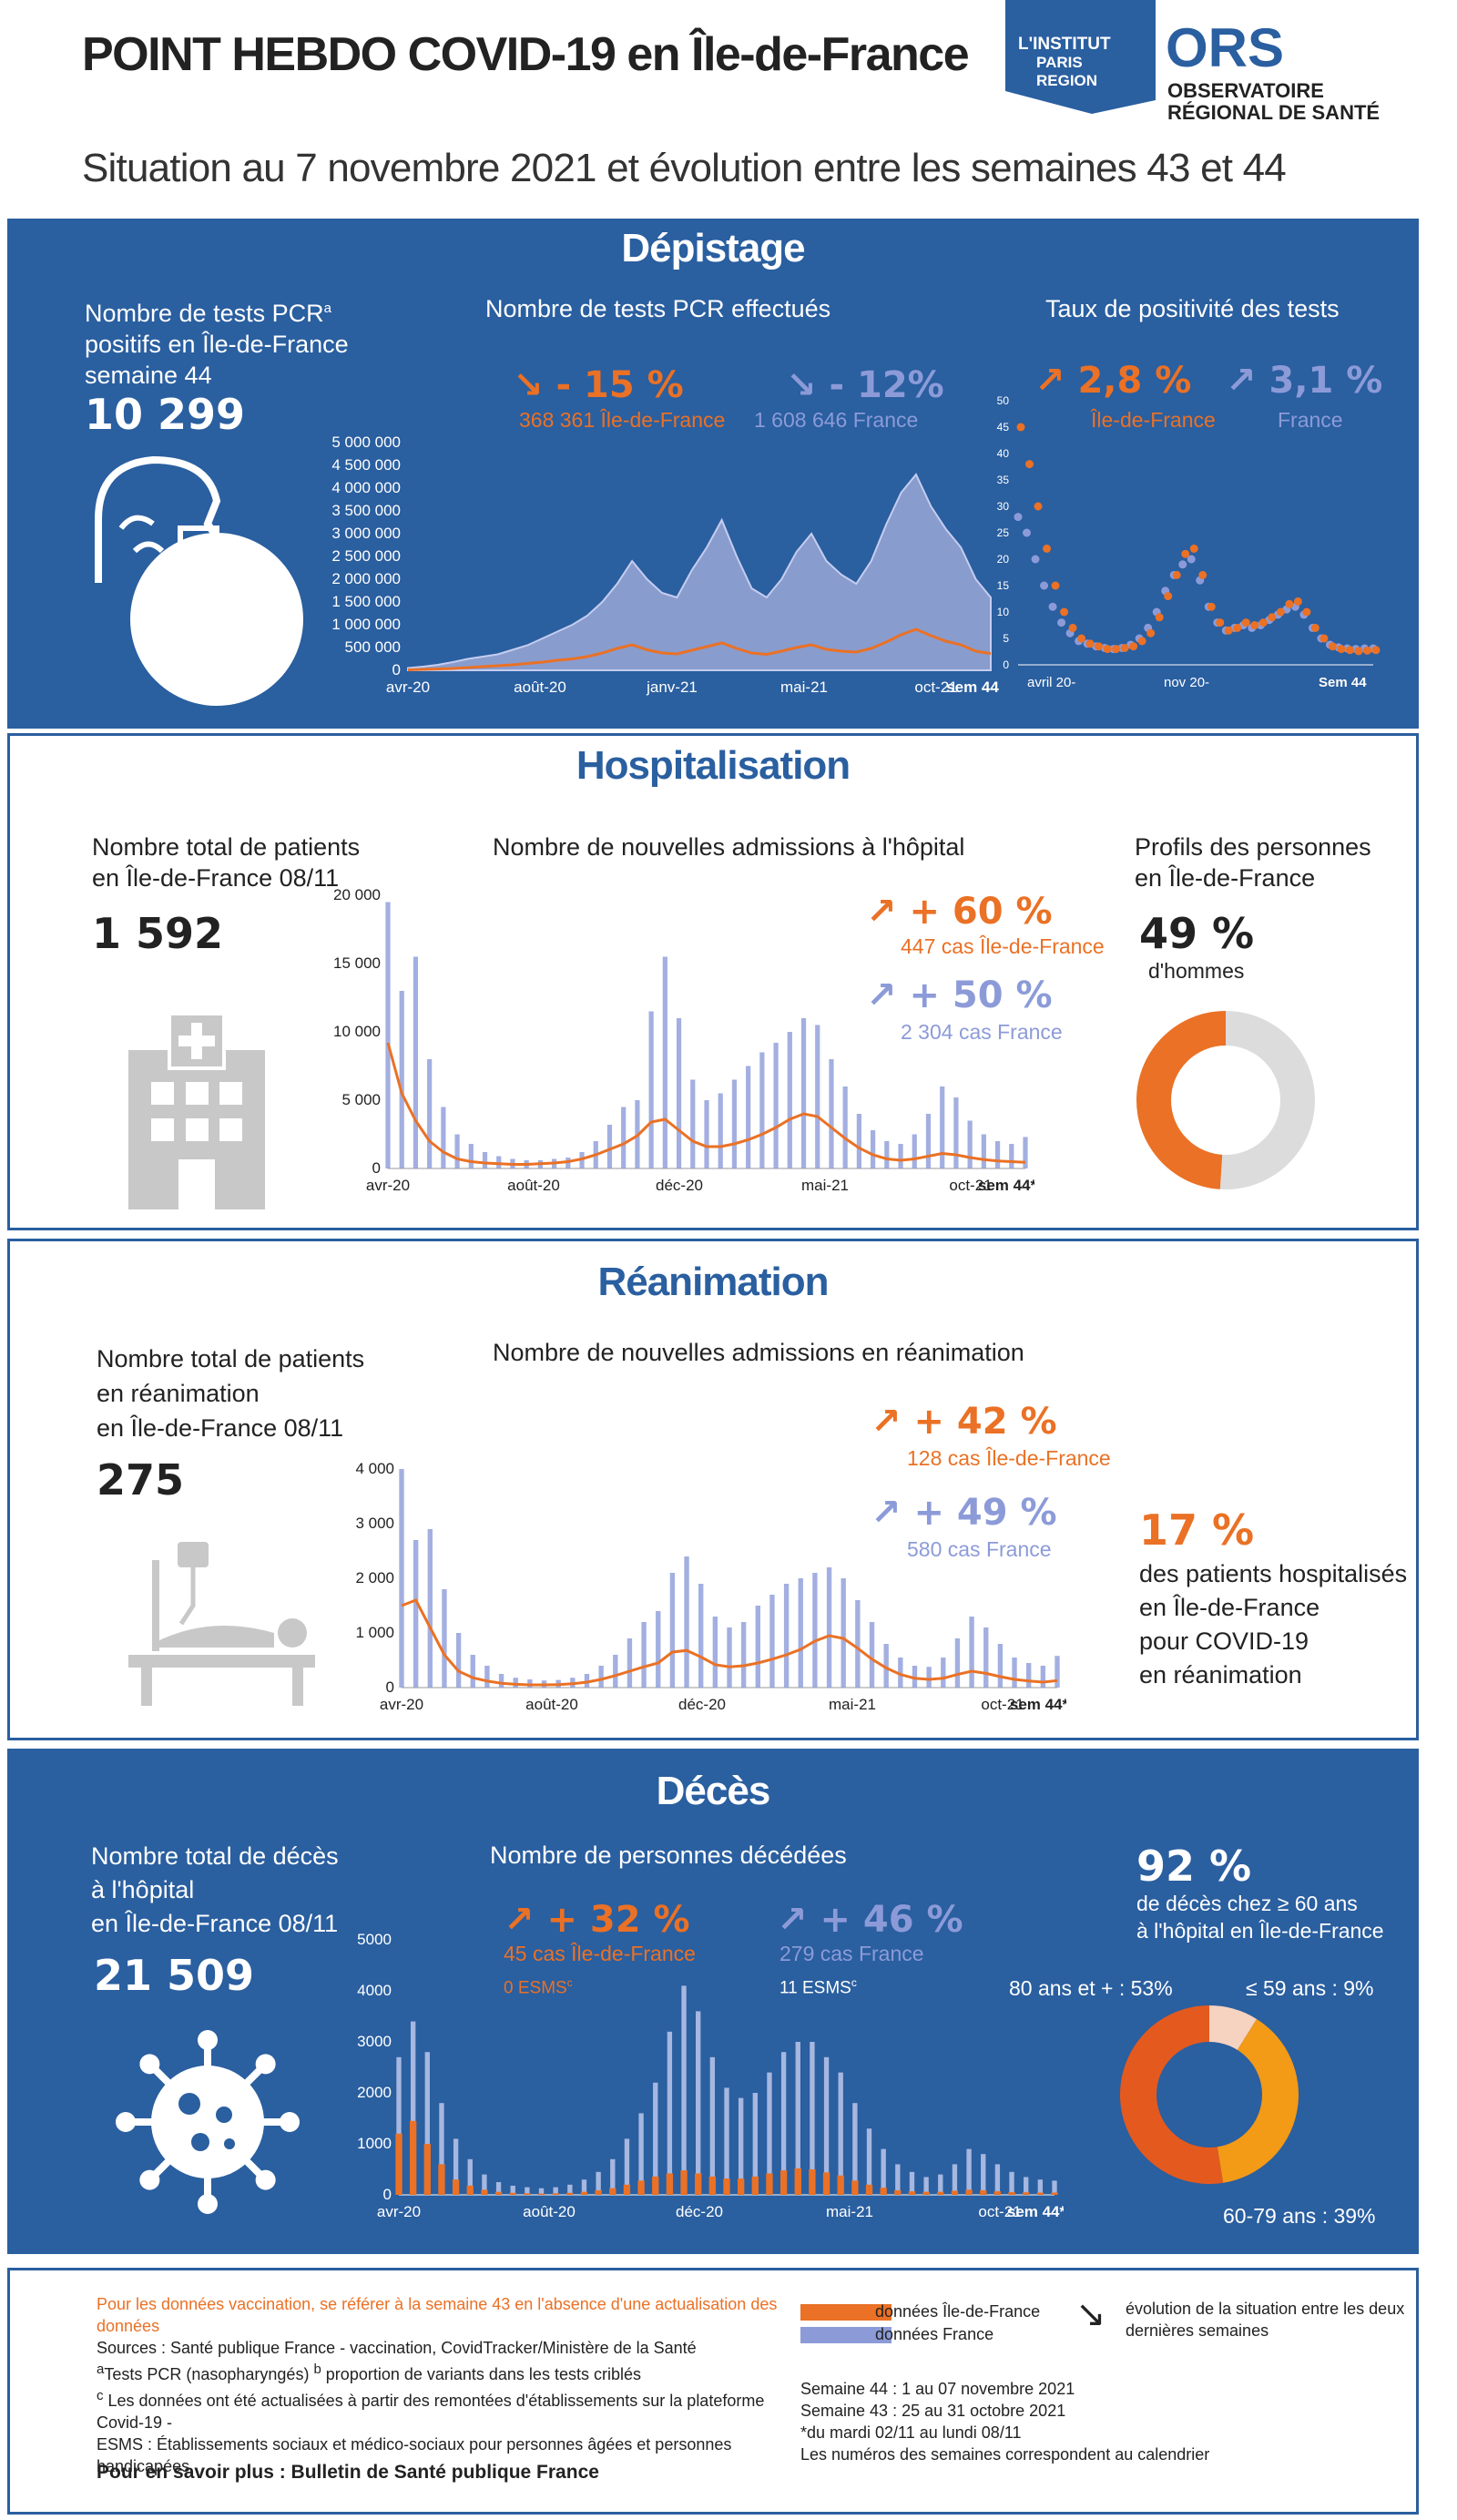  I want to click on tests-idf-pct: ↘ - 15 %, so click(598, 385).